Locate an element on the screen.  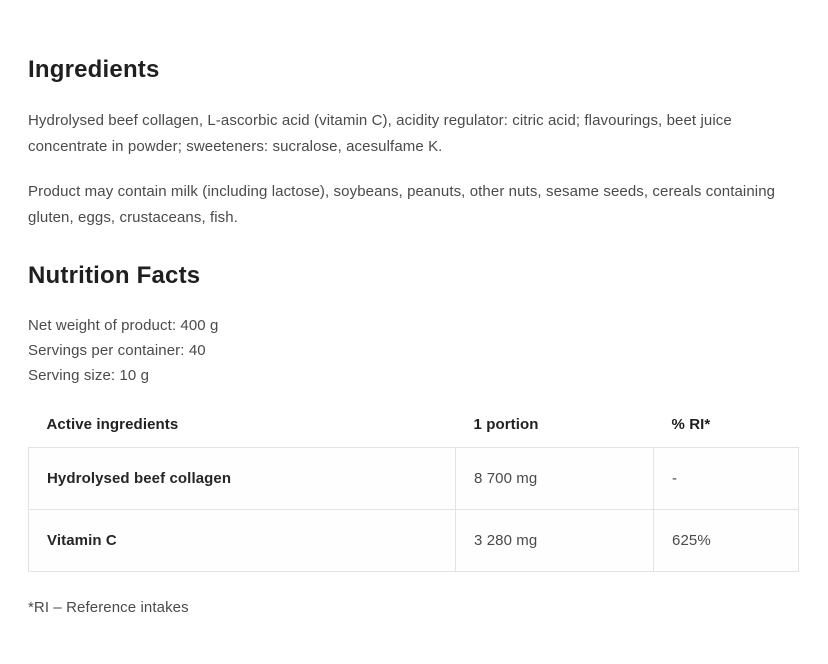
table-header-row: Active ingredients 1 portion % RI* is located at coordinates (414, 425).